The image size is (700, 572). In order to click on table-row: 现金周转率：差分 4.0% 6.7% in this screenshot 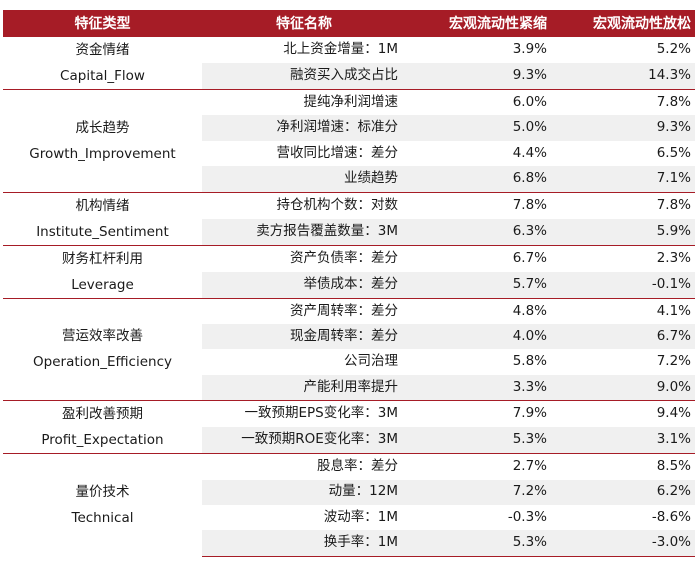, I will do `click(349, 336)`.